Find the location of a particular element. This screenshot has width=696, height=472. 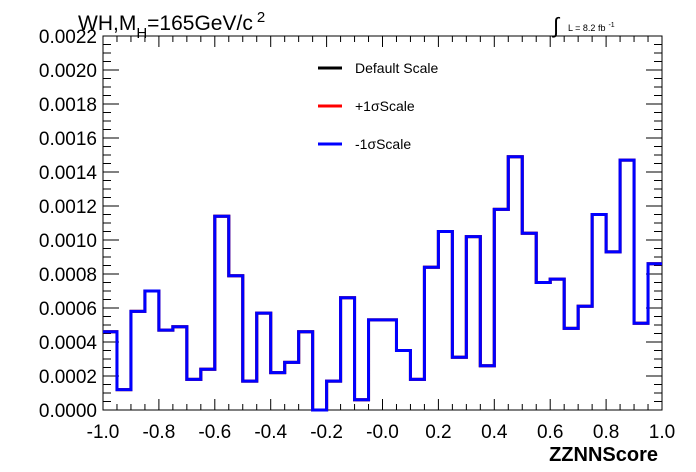

y-tick-label: 0.0010 is located at coordinates (68, 241).